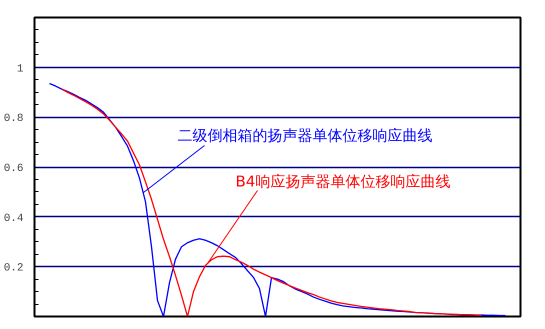  I want to click on annotation: 二级倒相箱的扬声器单体位移响应曲线, so click(305, 135).